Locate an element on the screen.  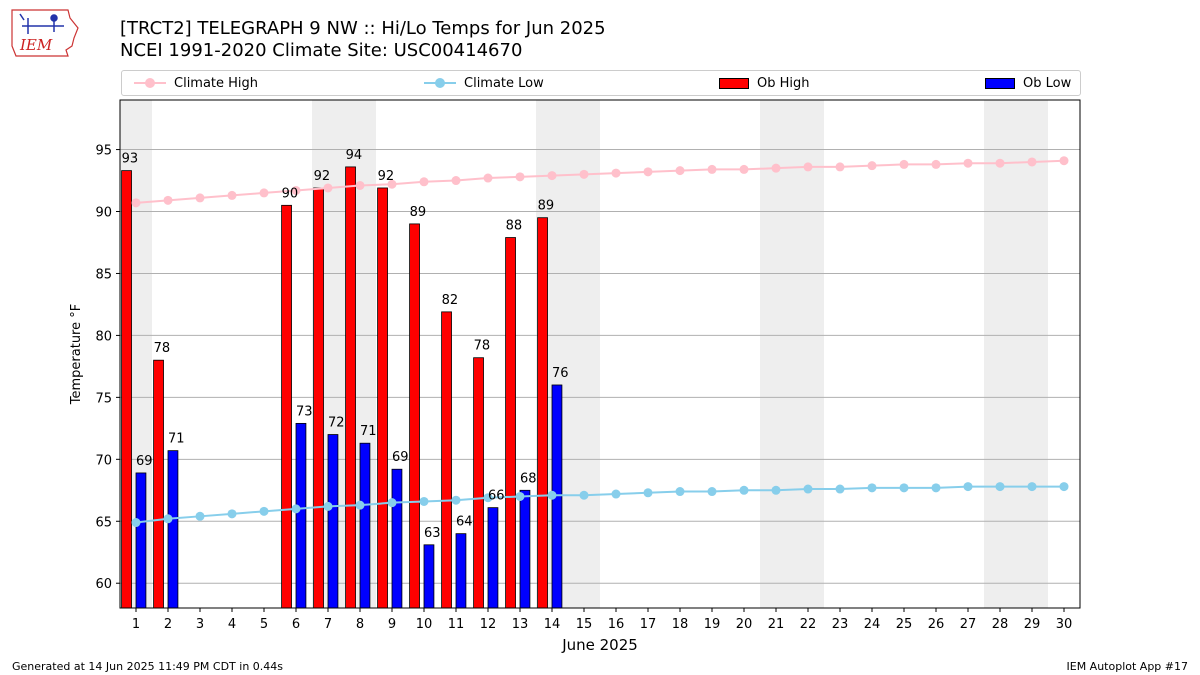
x-tick-label: 17 is located at coordinates (648, 624).